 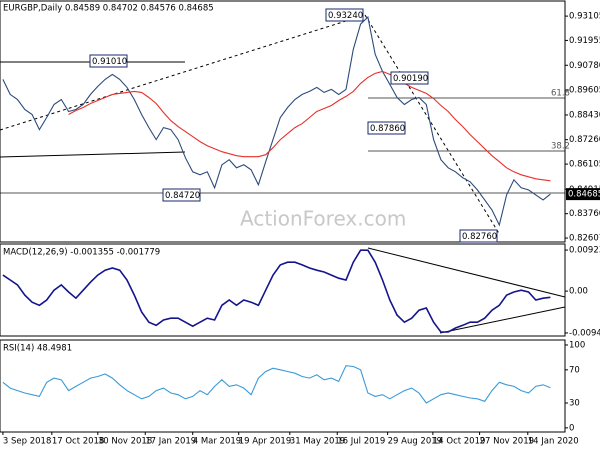 What do you see at coordinates (361, 442) in the screenshot?
I see `x-tick-label: 16 Jul 2019` at bounding box center [361, 442].